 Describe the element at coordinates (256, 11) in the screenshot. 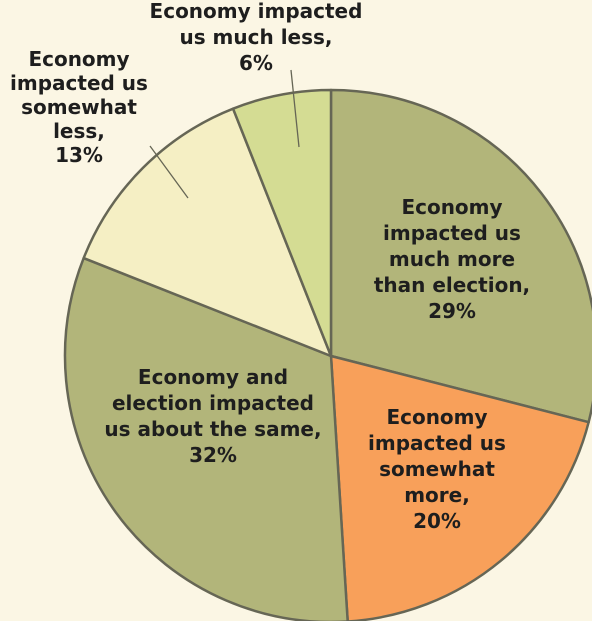

I see `slice-label-line: Economy impacted` at that location.